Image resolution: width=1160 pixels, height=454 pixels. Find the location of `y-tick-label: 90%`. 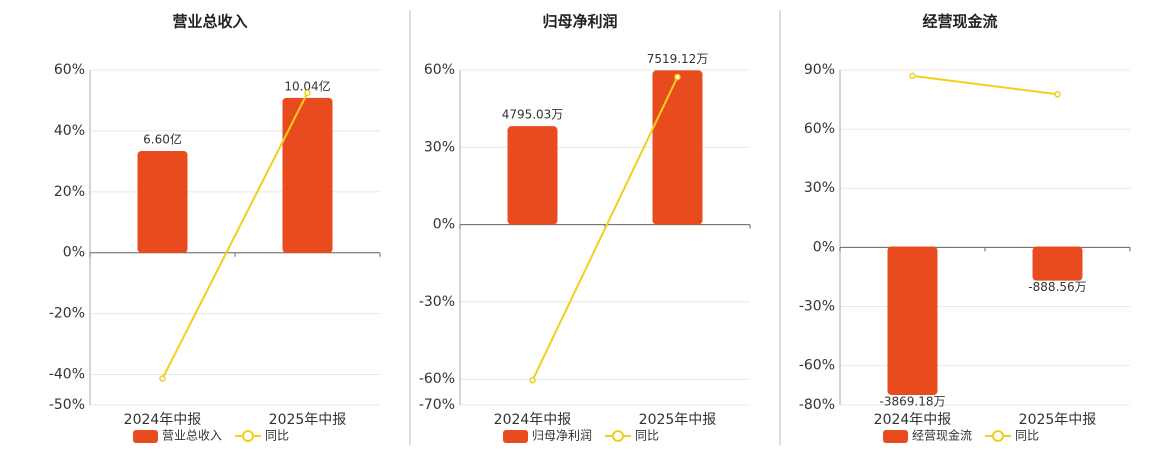

y-tick-label: 90% is located at coordinates (819, 70).